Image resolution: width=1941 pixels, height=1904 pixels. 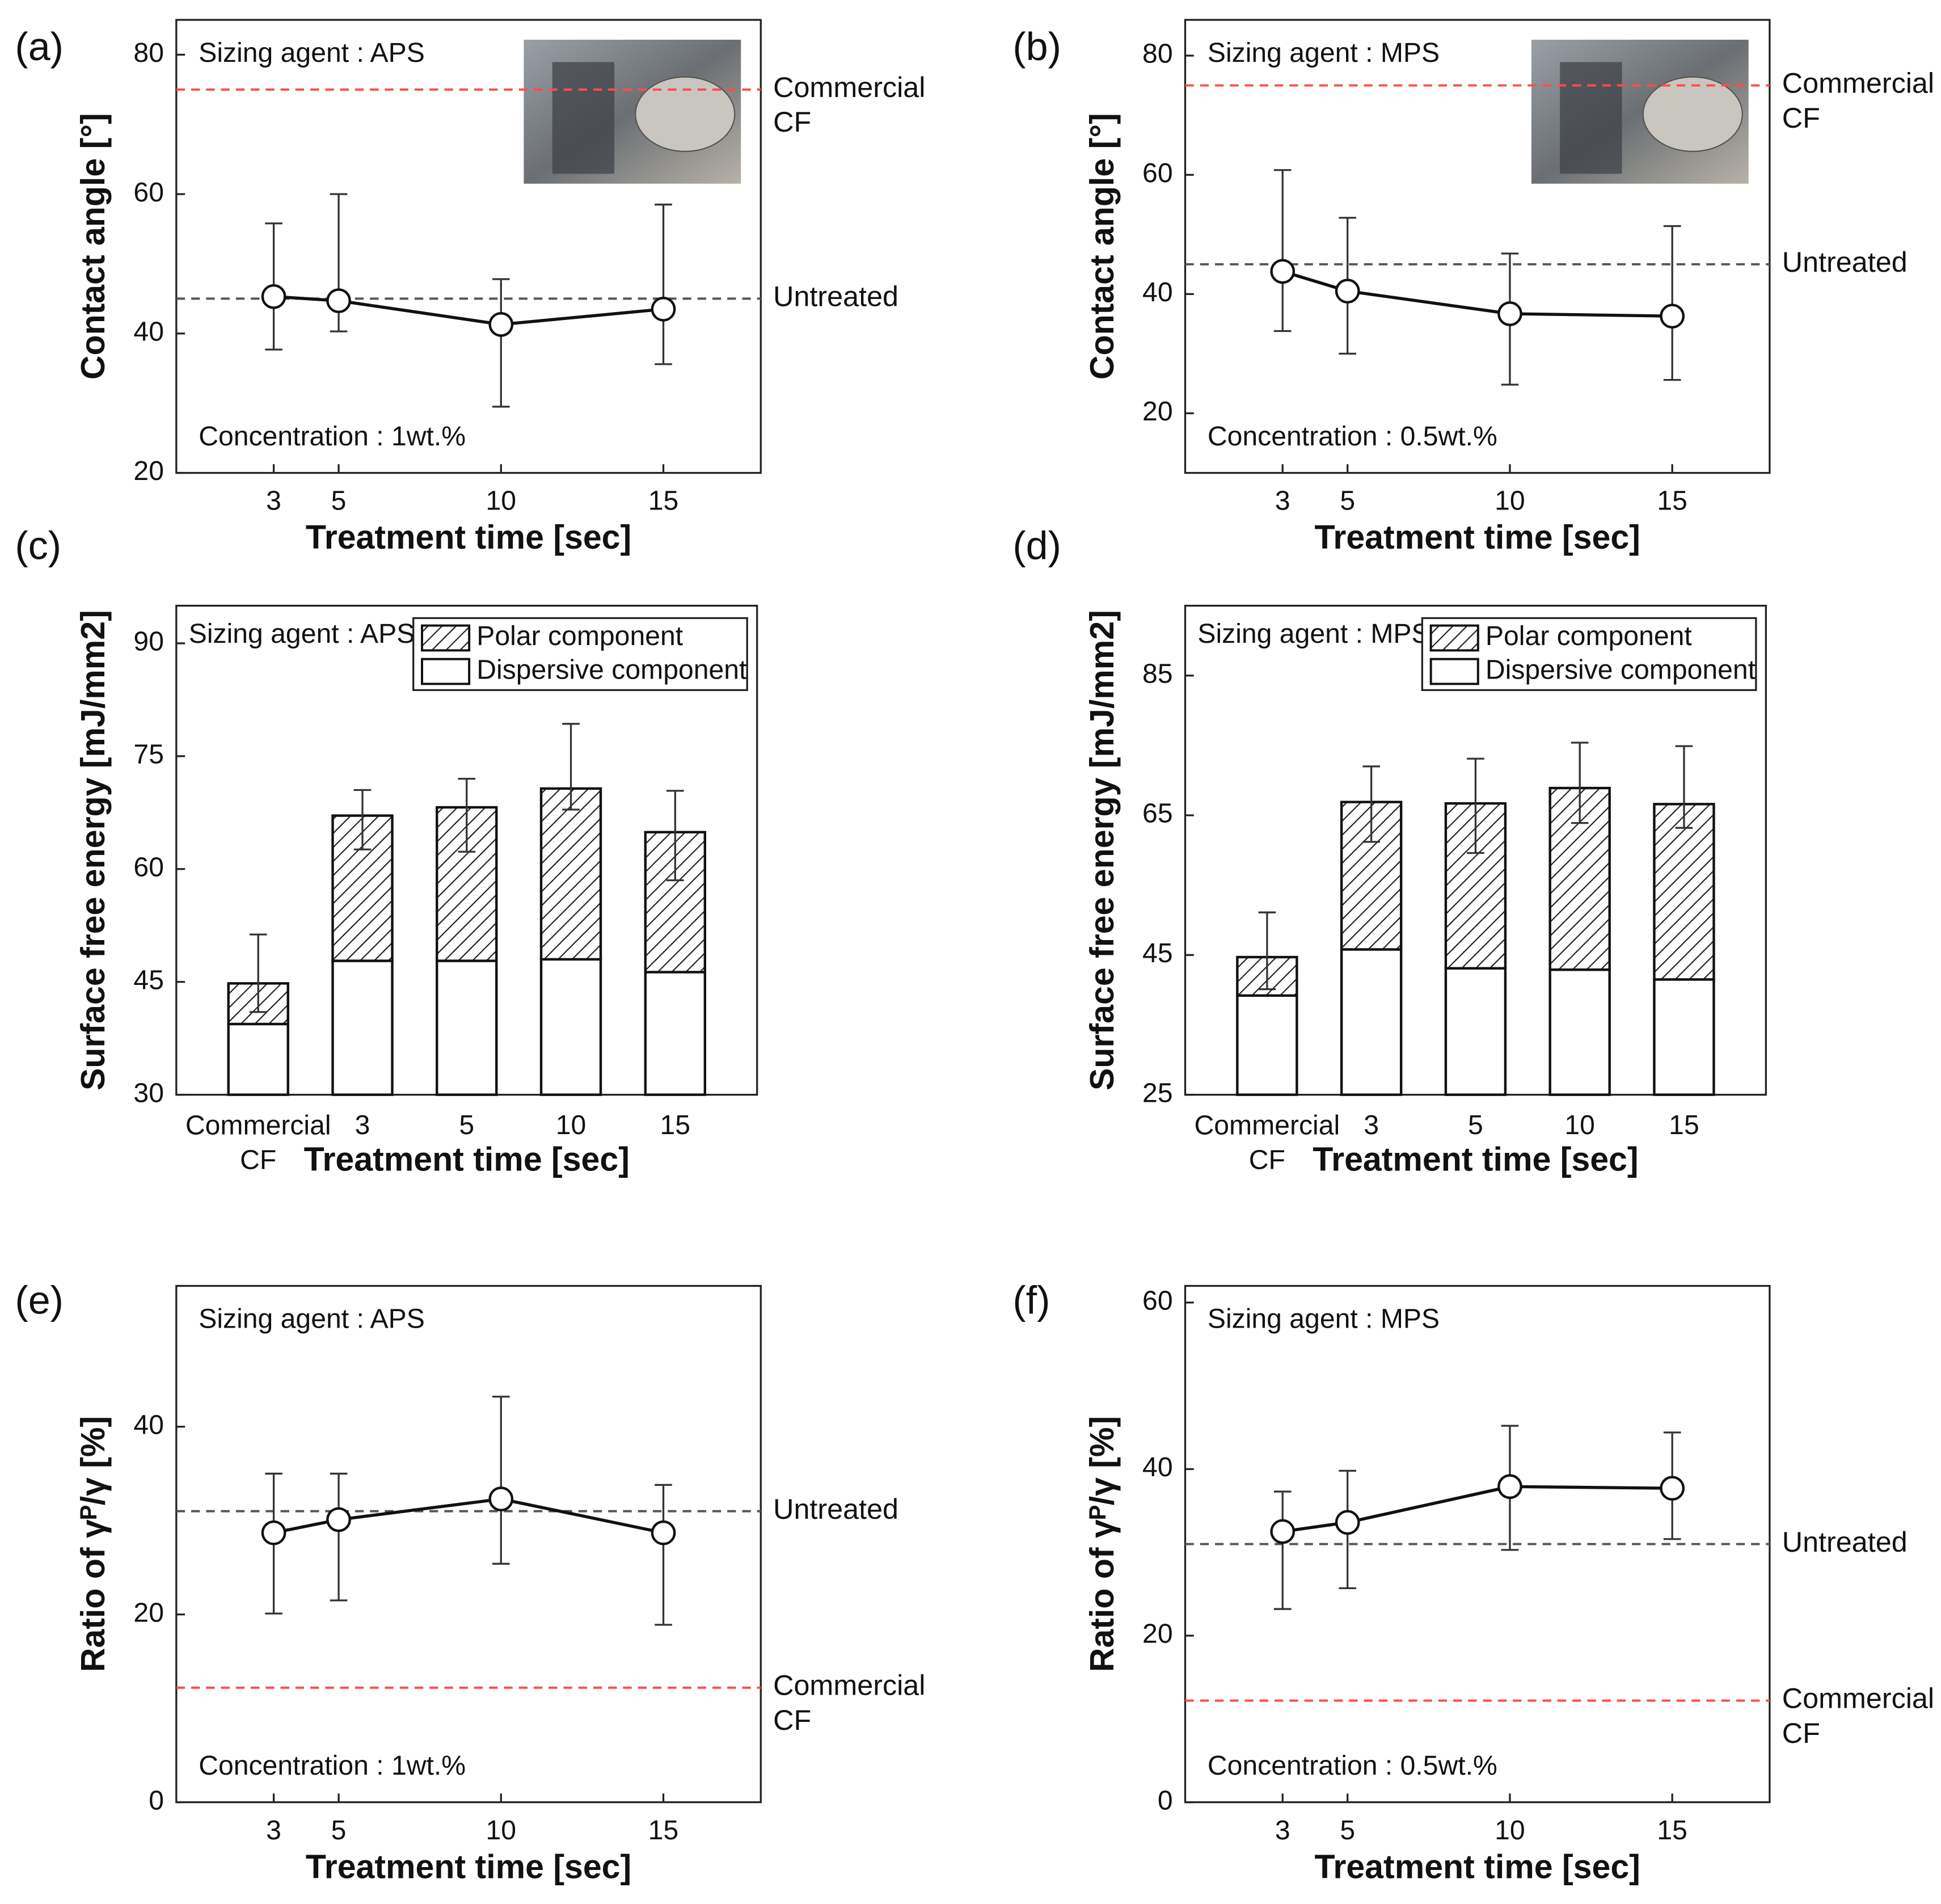 What do you see at coordinates (93, 246) in the screenshot?
I see `y-axis-label: Contact angle [°]` at bounding box center [93, 246].